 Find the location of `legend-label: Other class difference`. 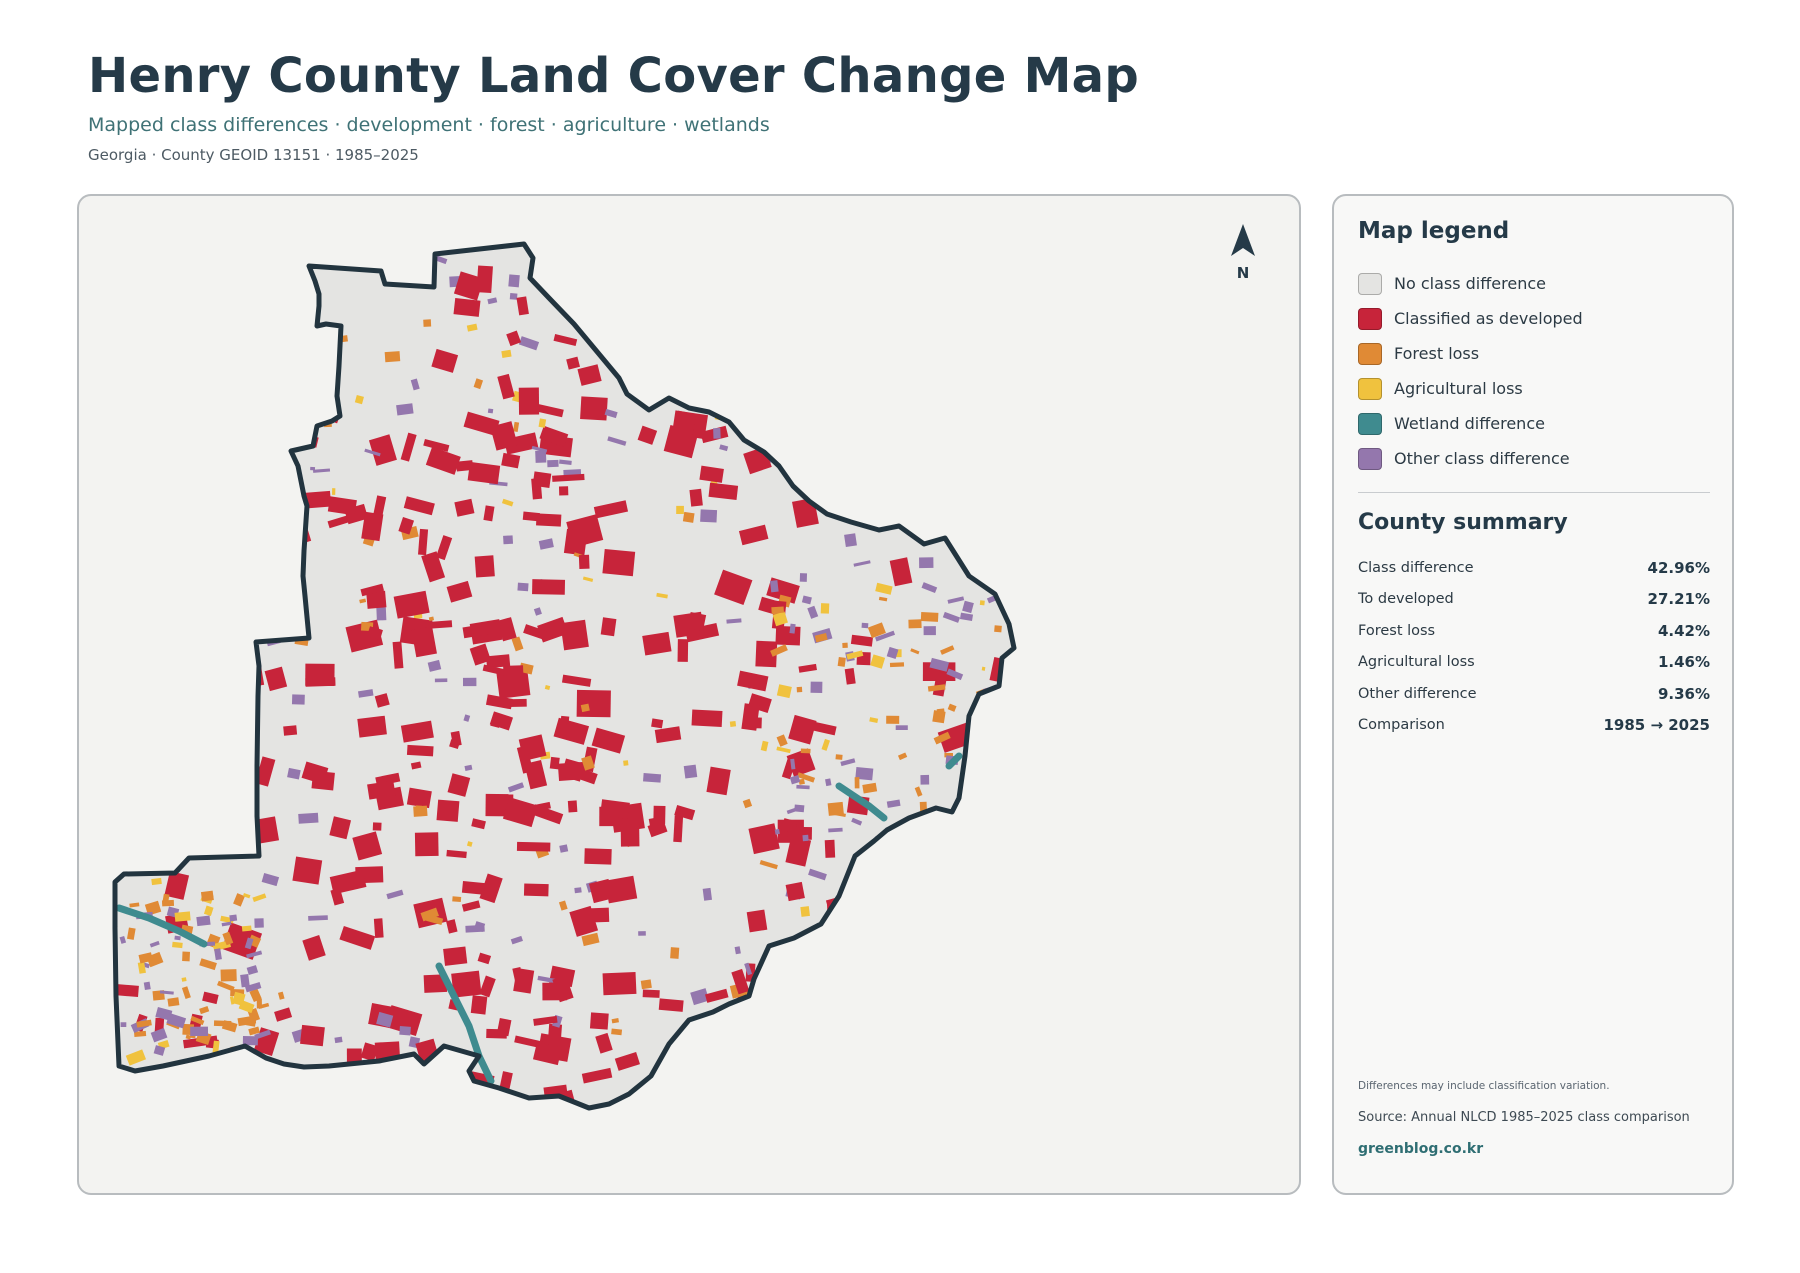

legend-label: Other class difference is located at coordinates (1482, 458).